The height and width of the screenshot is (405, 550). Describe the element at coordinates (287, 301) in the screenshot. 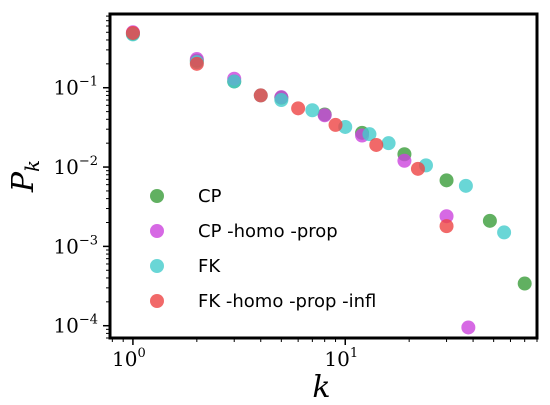

I see `legend-label: FK -homo -prop -infl` at that location.